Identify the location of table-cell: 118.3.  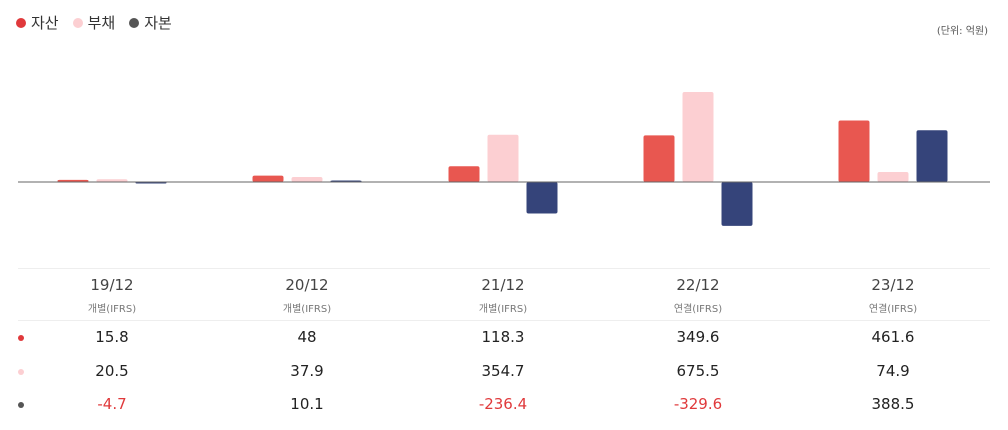
(503, 337).